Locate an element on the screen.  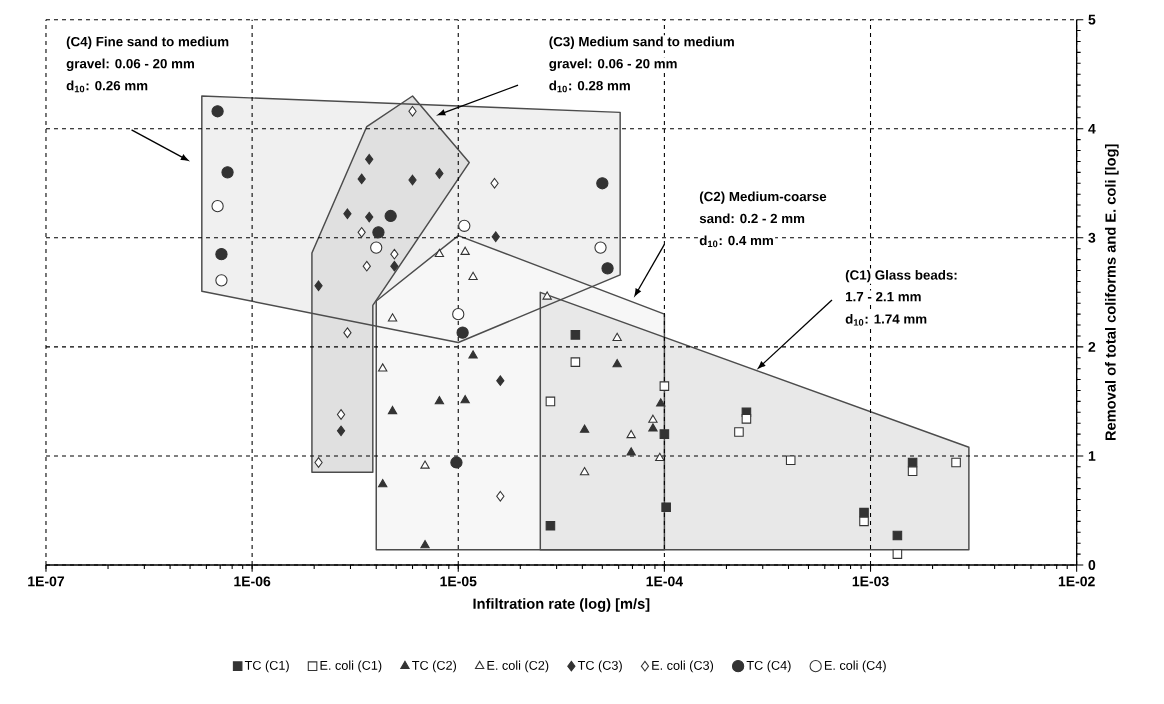
annotation: (C4) Fine sand to medium is located at coordinates (147, 42).